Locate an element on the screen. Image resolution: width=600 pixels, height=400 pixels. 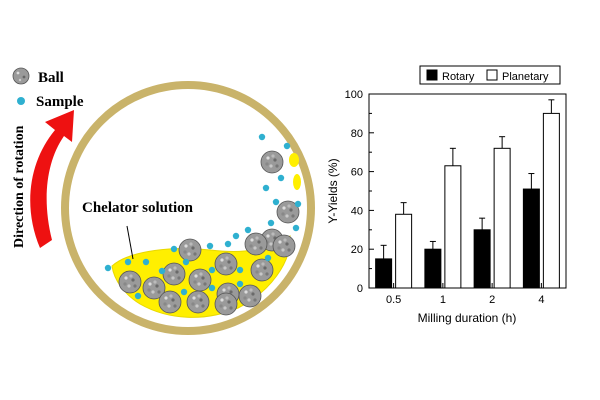
y-tick-label: 20 is located at coordinates (357, 250).